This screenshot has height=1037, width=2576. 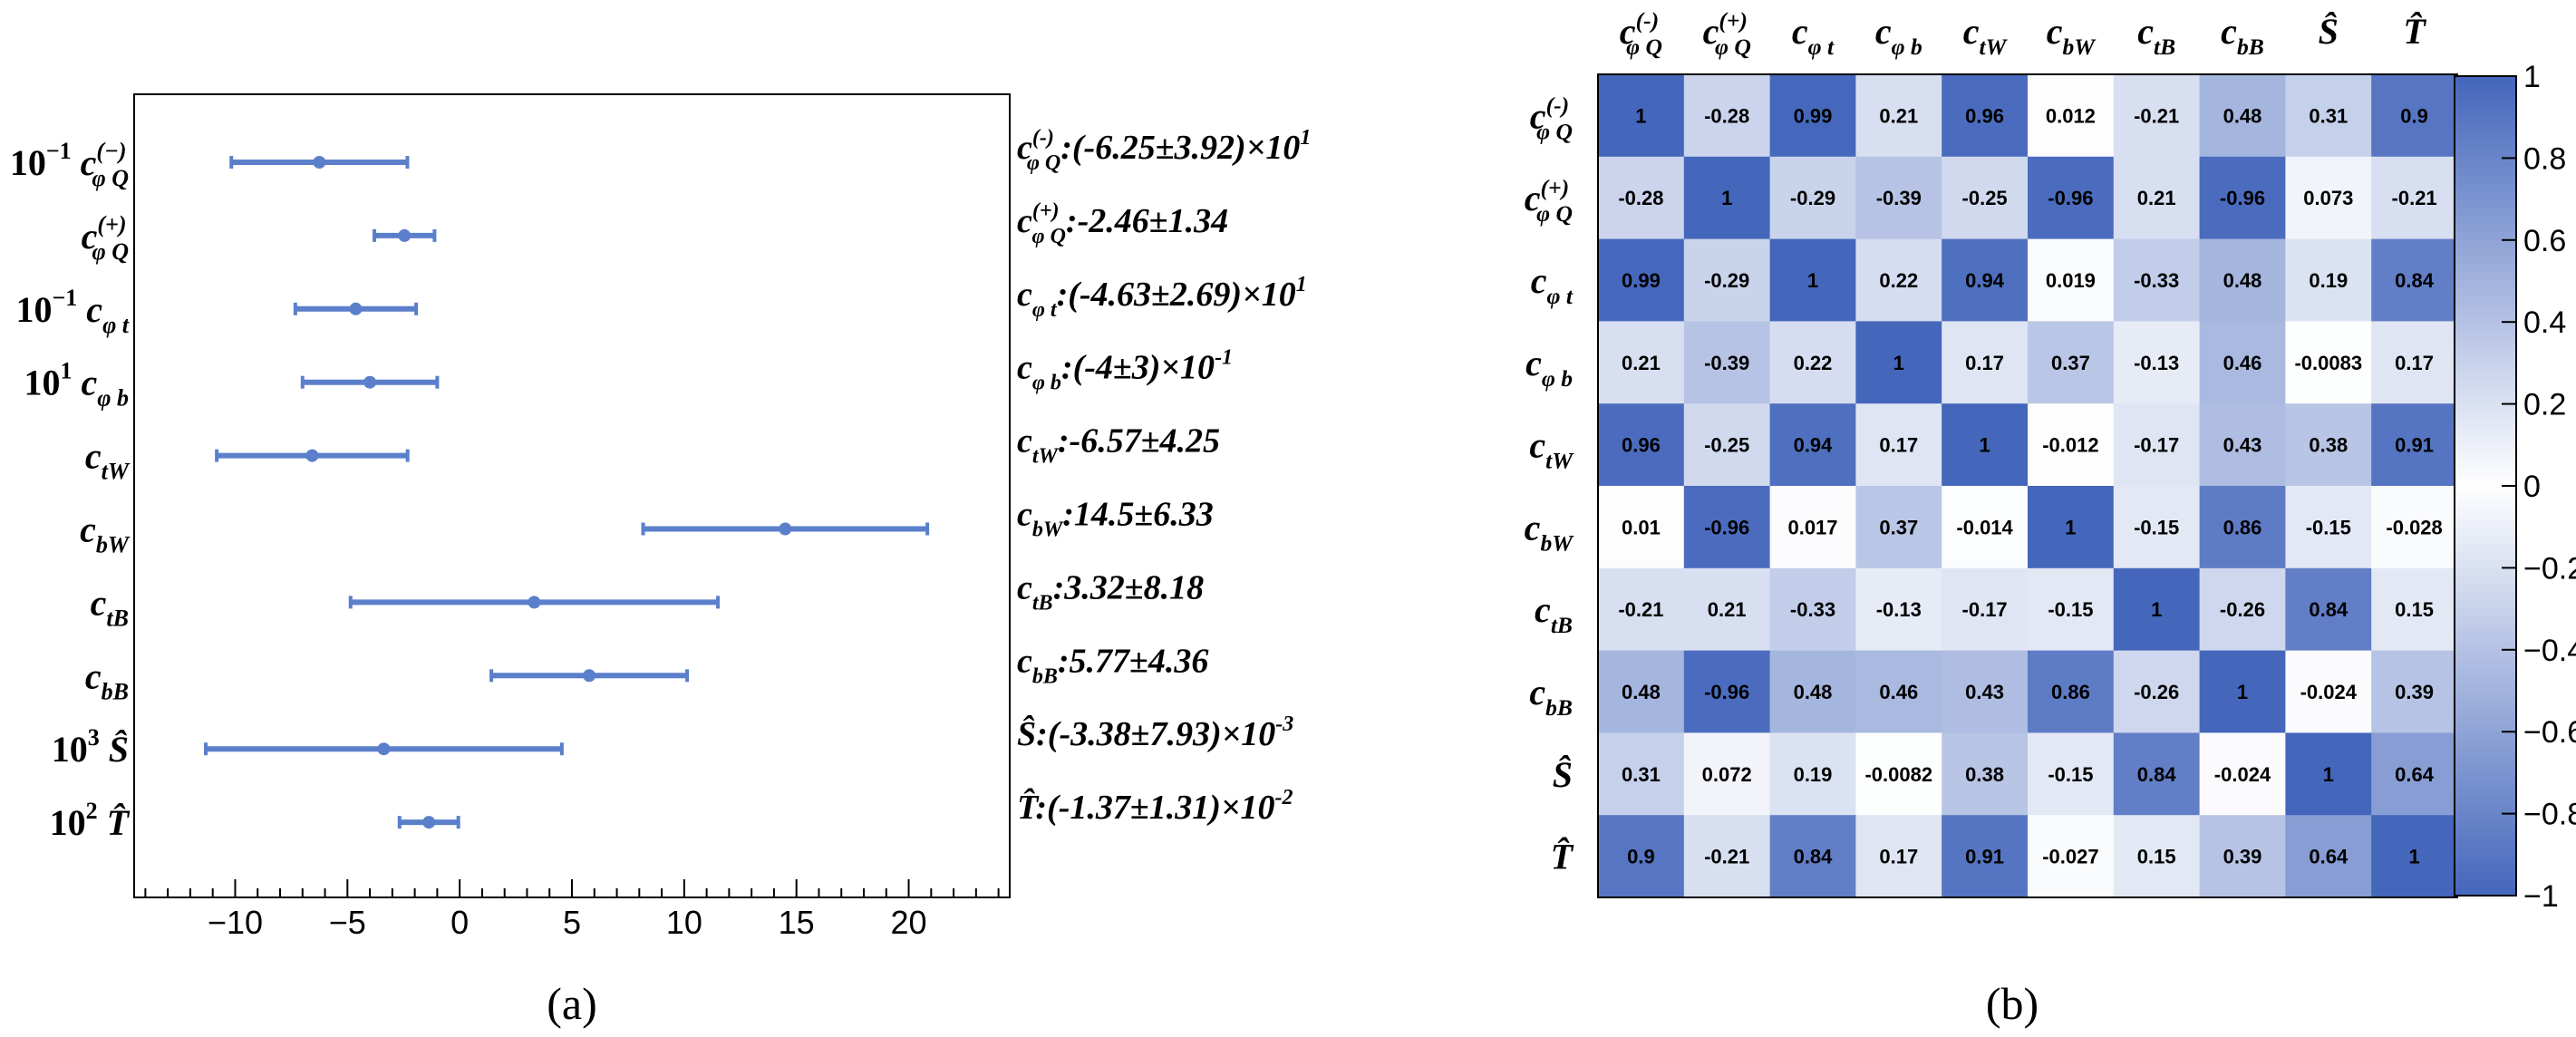 I want to click on cell-value: 0.94, so click(x=1985, y=281).